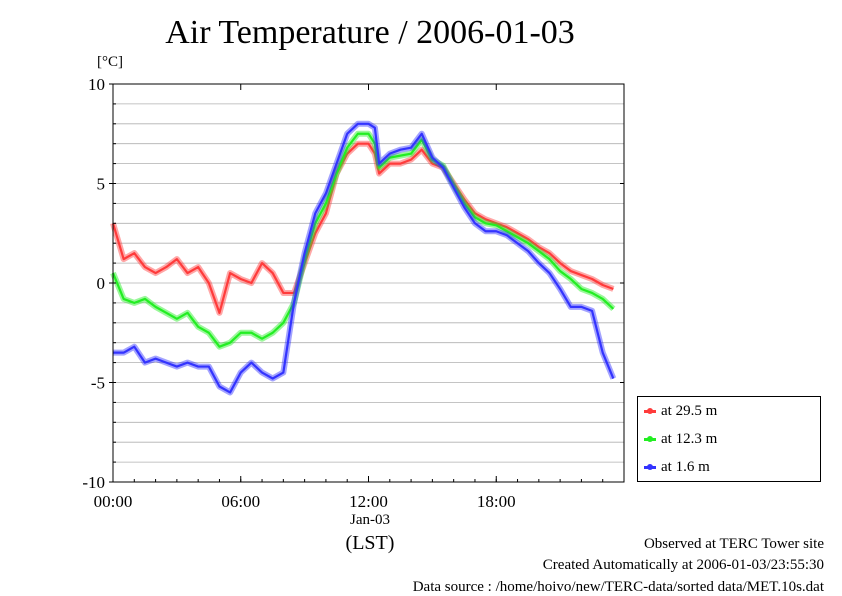  I want to click on legend-item-29-5m: at 29.5 m, so click(680, 411).